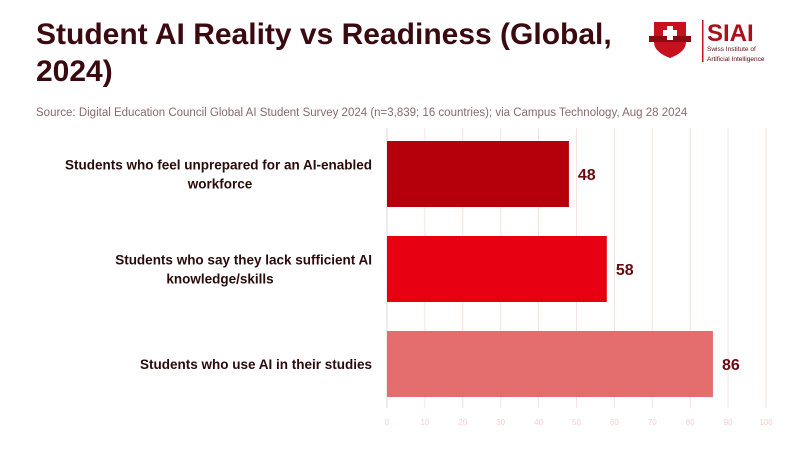 The height and width of the screenshot is (450, 800). What do you see at coordinates (220, 184) in the screenshot?
I see `category-label: workforce` at bounding box center [220, 184].